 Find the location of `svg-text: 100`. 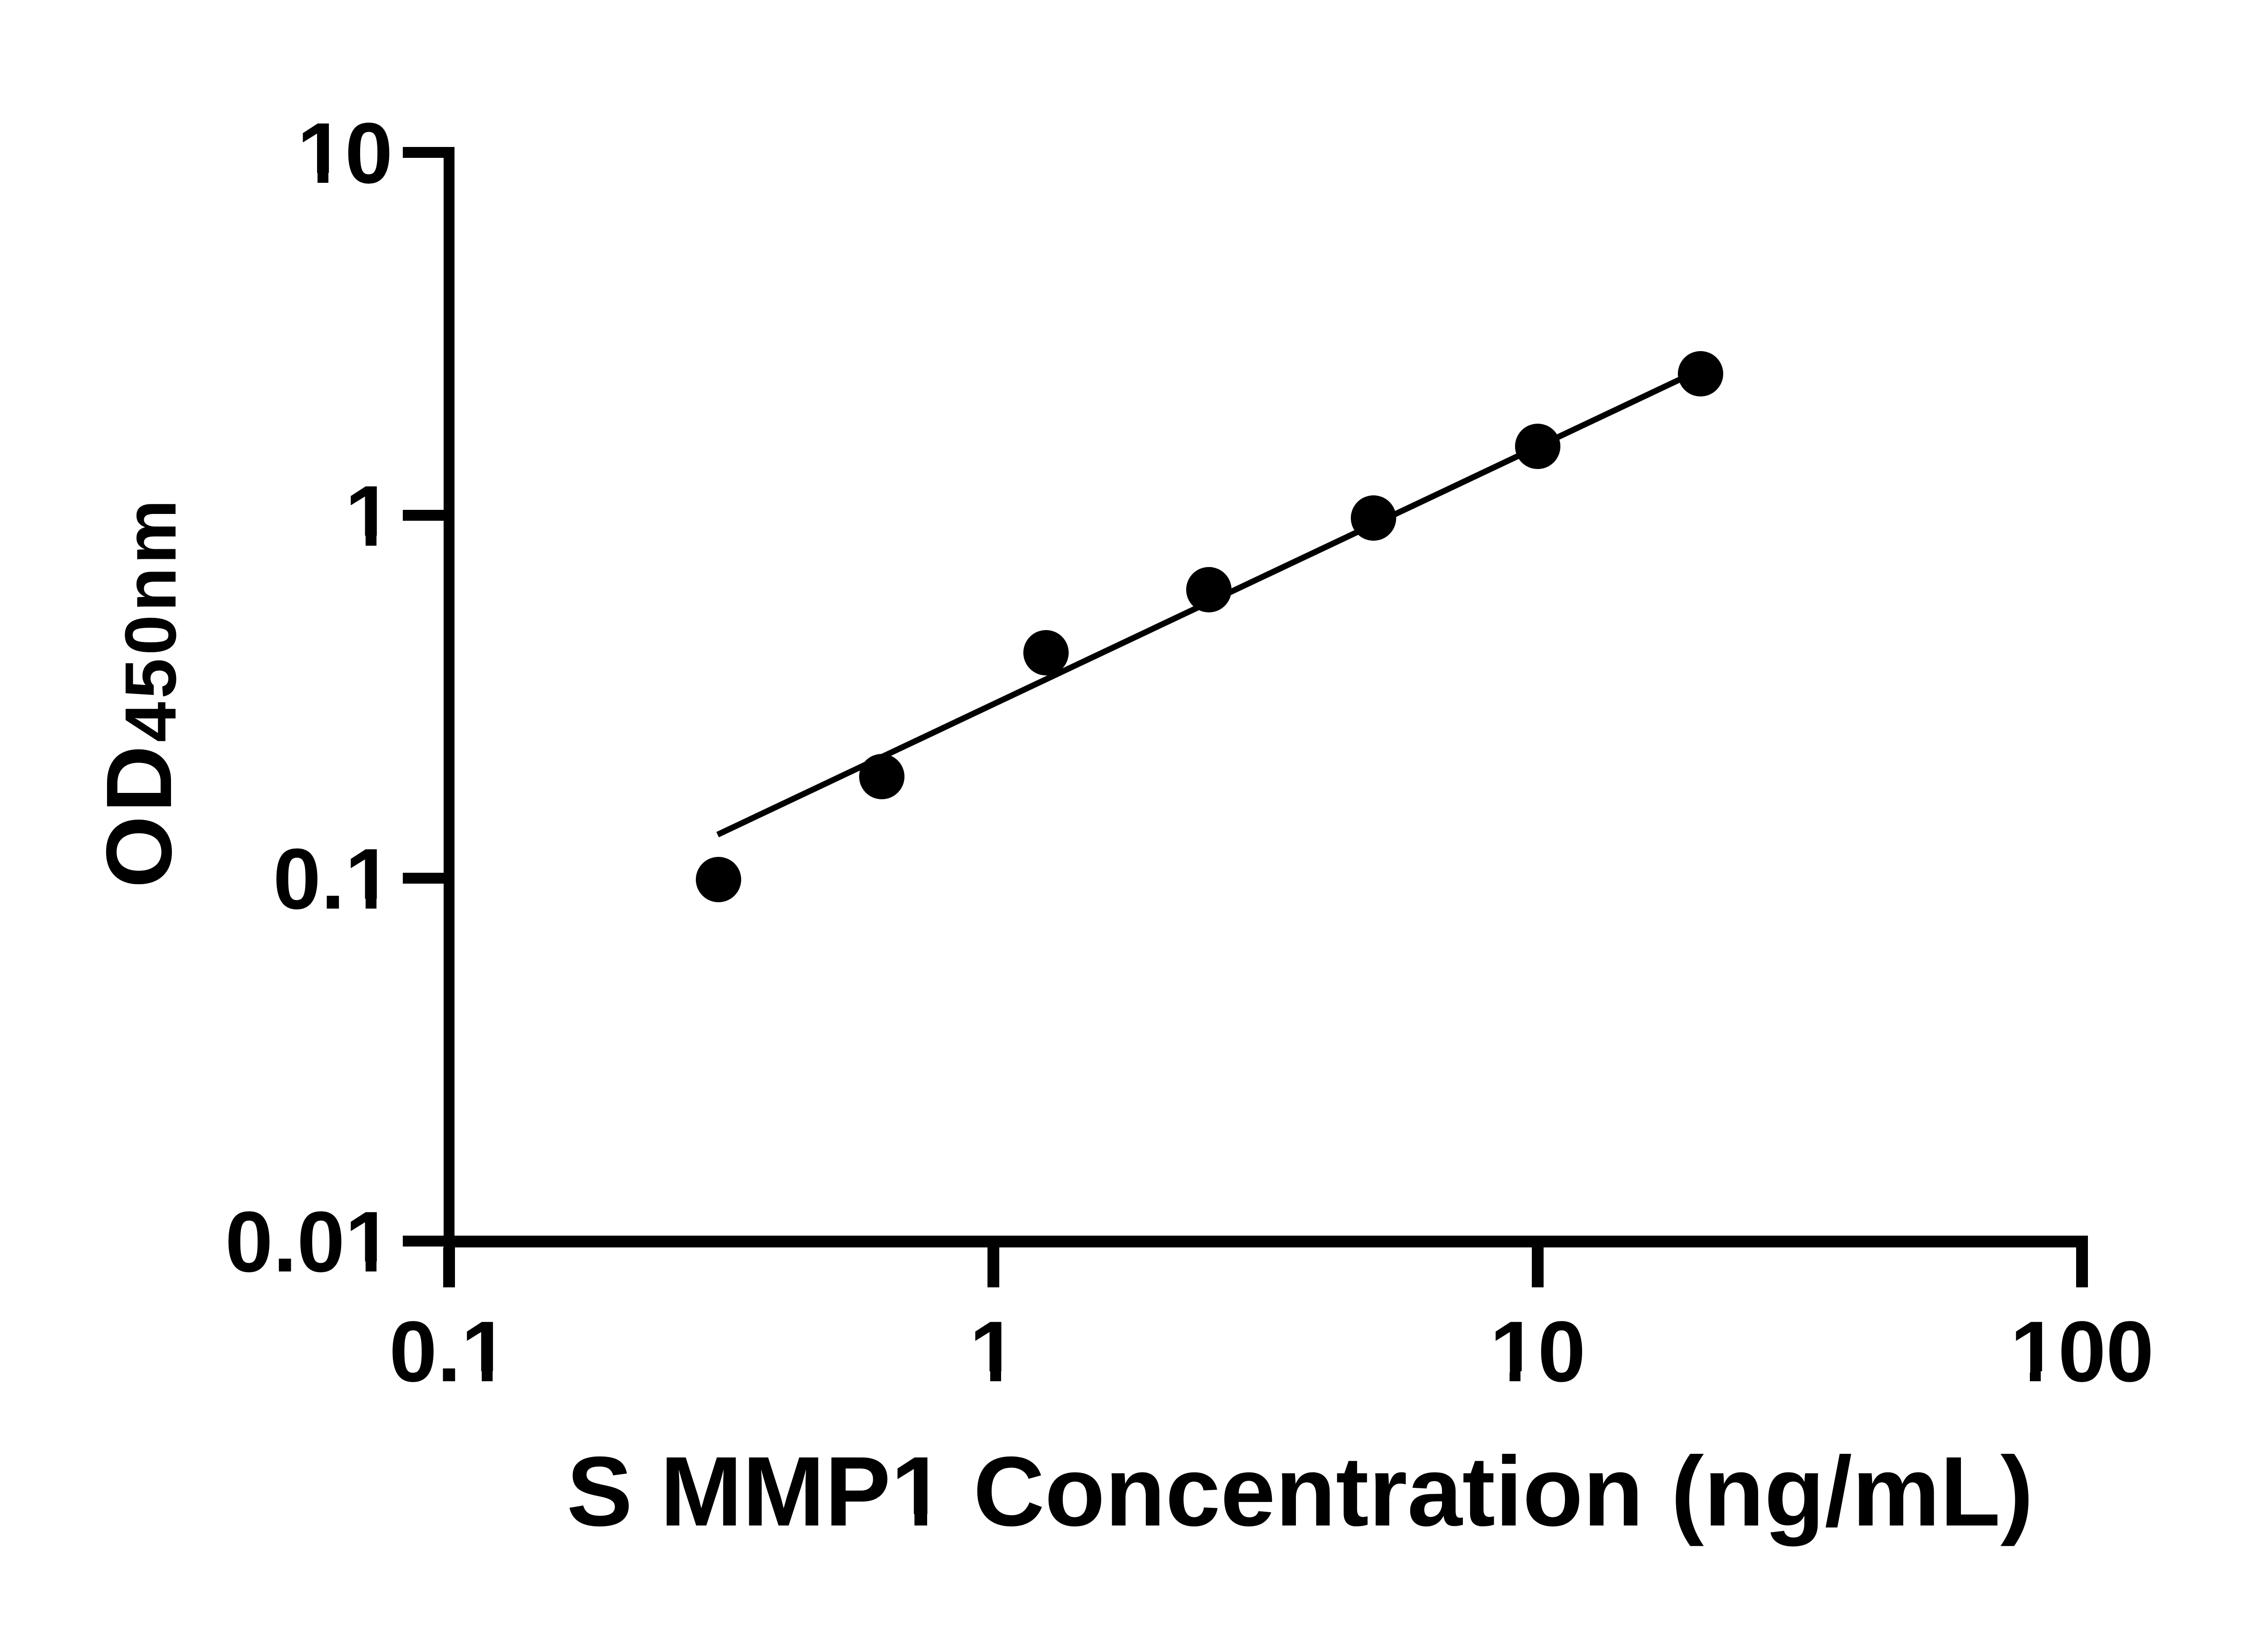

svg-text: 100 is located at coordinates (2082, 1352).